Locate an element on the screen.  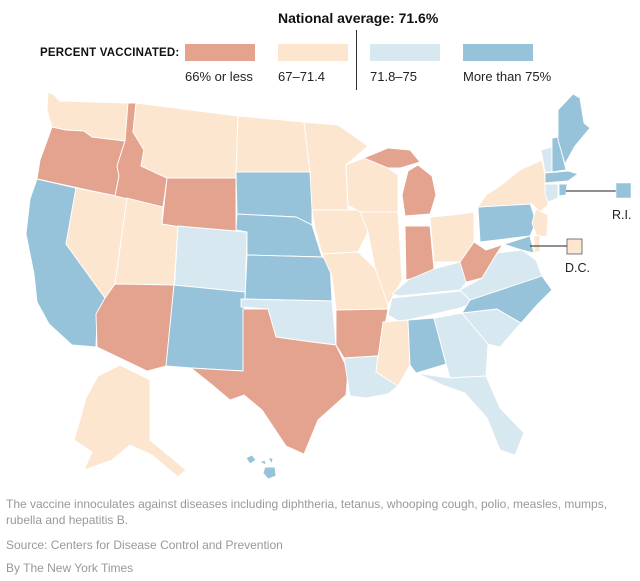
legend-label-71-75: 71.8–75 is located at coordinates (393, 76).